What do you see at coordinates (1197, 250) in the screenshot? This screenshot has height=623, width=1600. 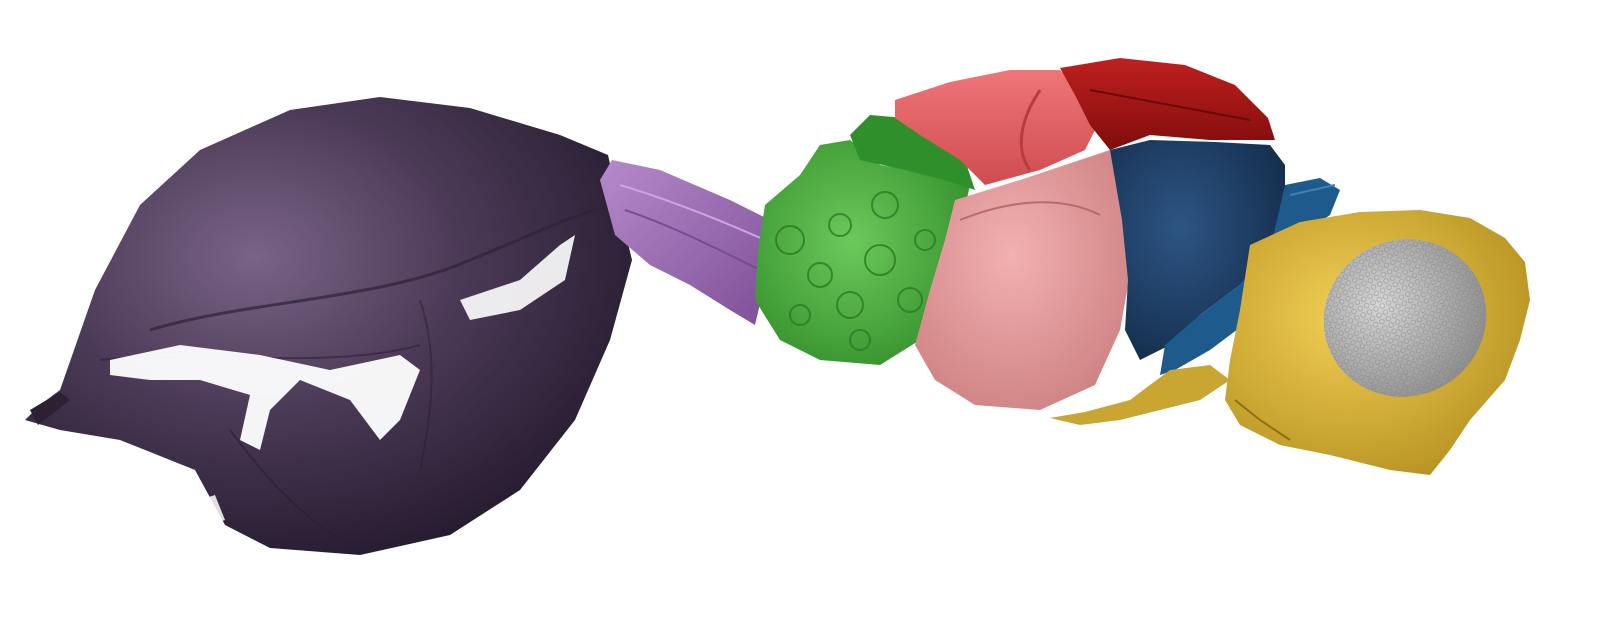 I see `pronotum` at bounding box center [1197, 250].